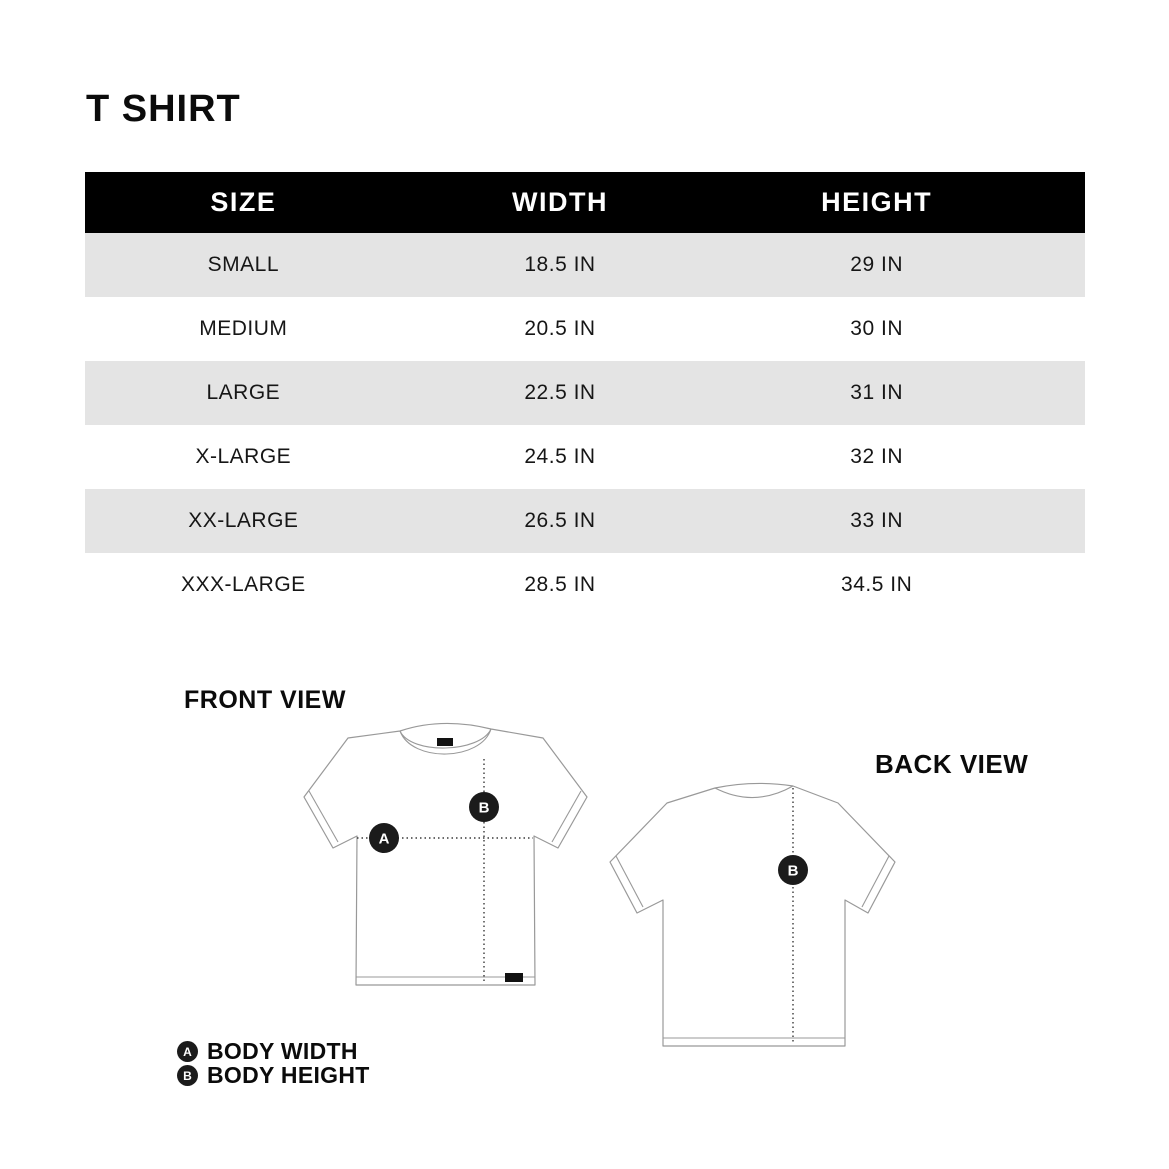 This screenshot has height=1169, width=1169. What do you see at coordinates (288, 1075) in the screenshot?
I see `legend-label: BODY HEIGHT` at bounding box center [288, 1075].